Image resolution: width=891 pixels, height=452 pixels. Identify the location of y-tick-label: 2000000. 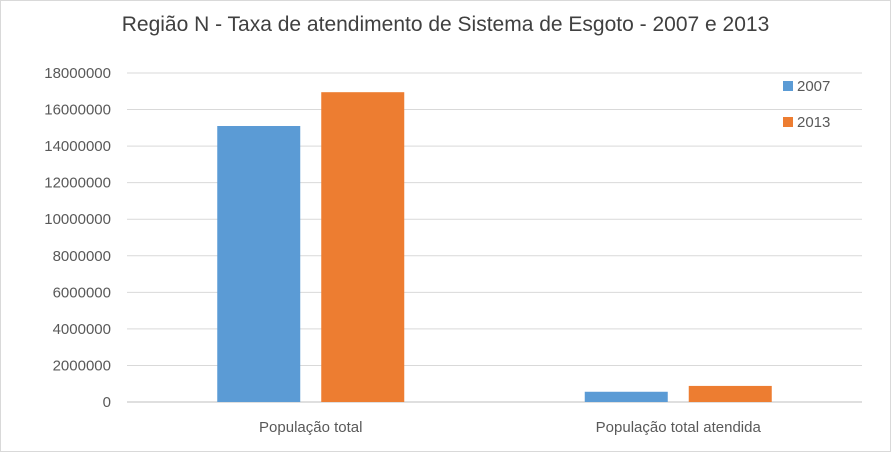
(82, 365).